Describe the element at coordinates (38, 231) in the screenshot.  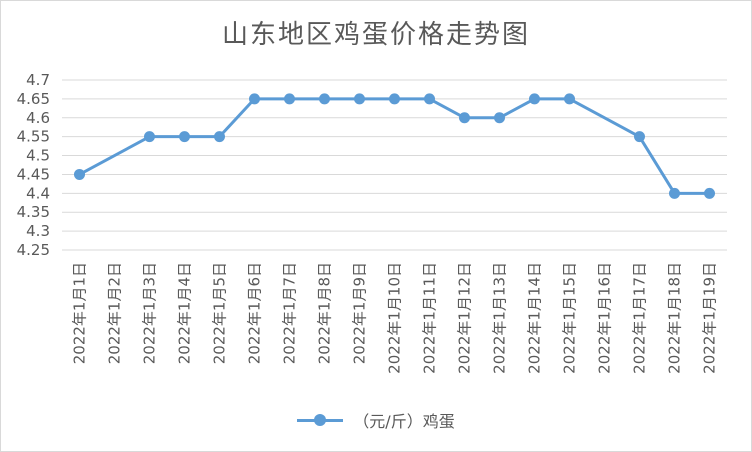
I see `y-tick-label: 4.3` at that location.